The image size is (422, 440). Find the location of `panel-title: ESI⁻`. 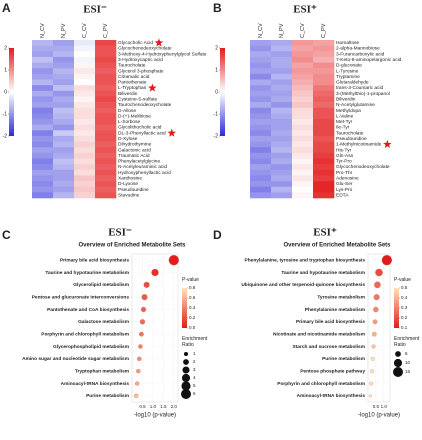

panel-title: ESI⁻ is located at coordinates (95, 10).